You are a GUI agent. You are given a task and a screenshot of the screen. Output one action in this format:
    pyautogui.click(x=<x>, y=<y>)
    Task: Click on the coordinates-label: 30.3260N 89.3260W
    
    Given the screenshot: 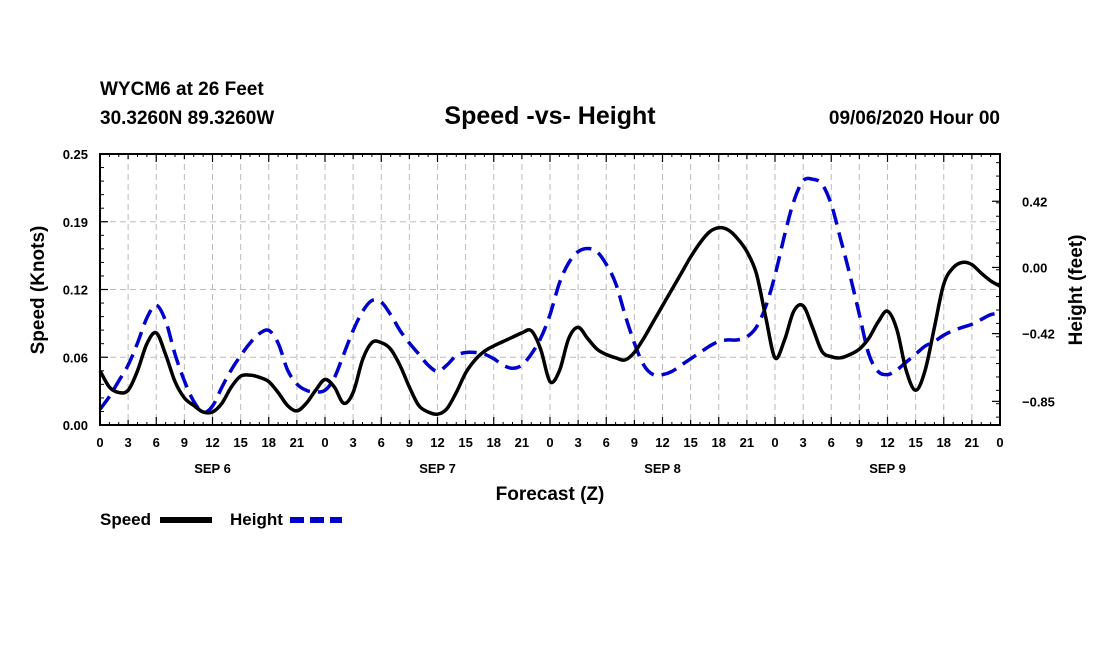 What is the action you would take?
    pyautogui.click(x=187, y=118)
    